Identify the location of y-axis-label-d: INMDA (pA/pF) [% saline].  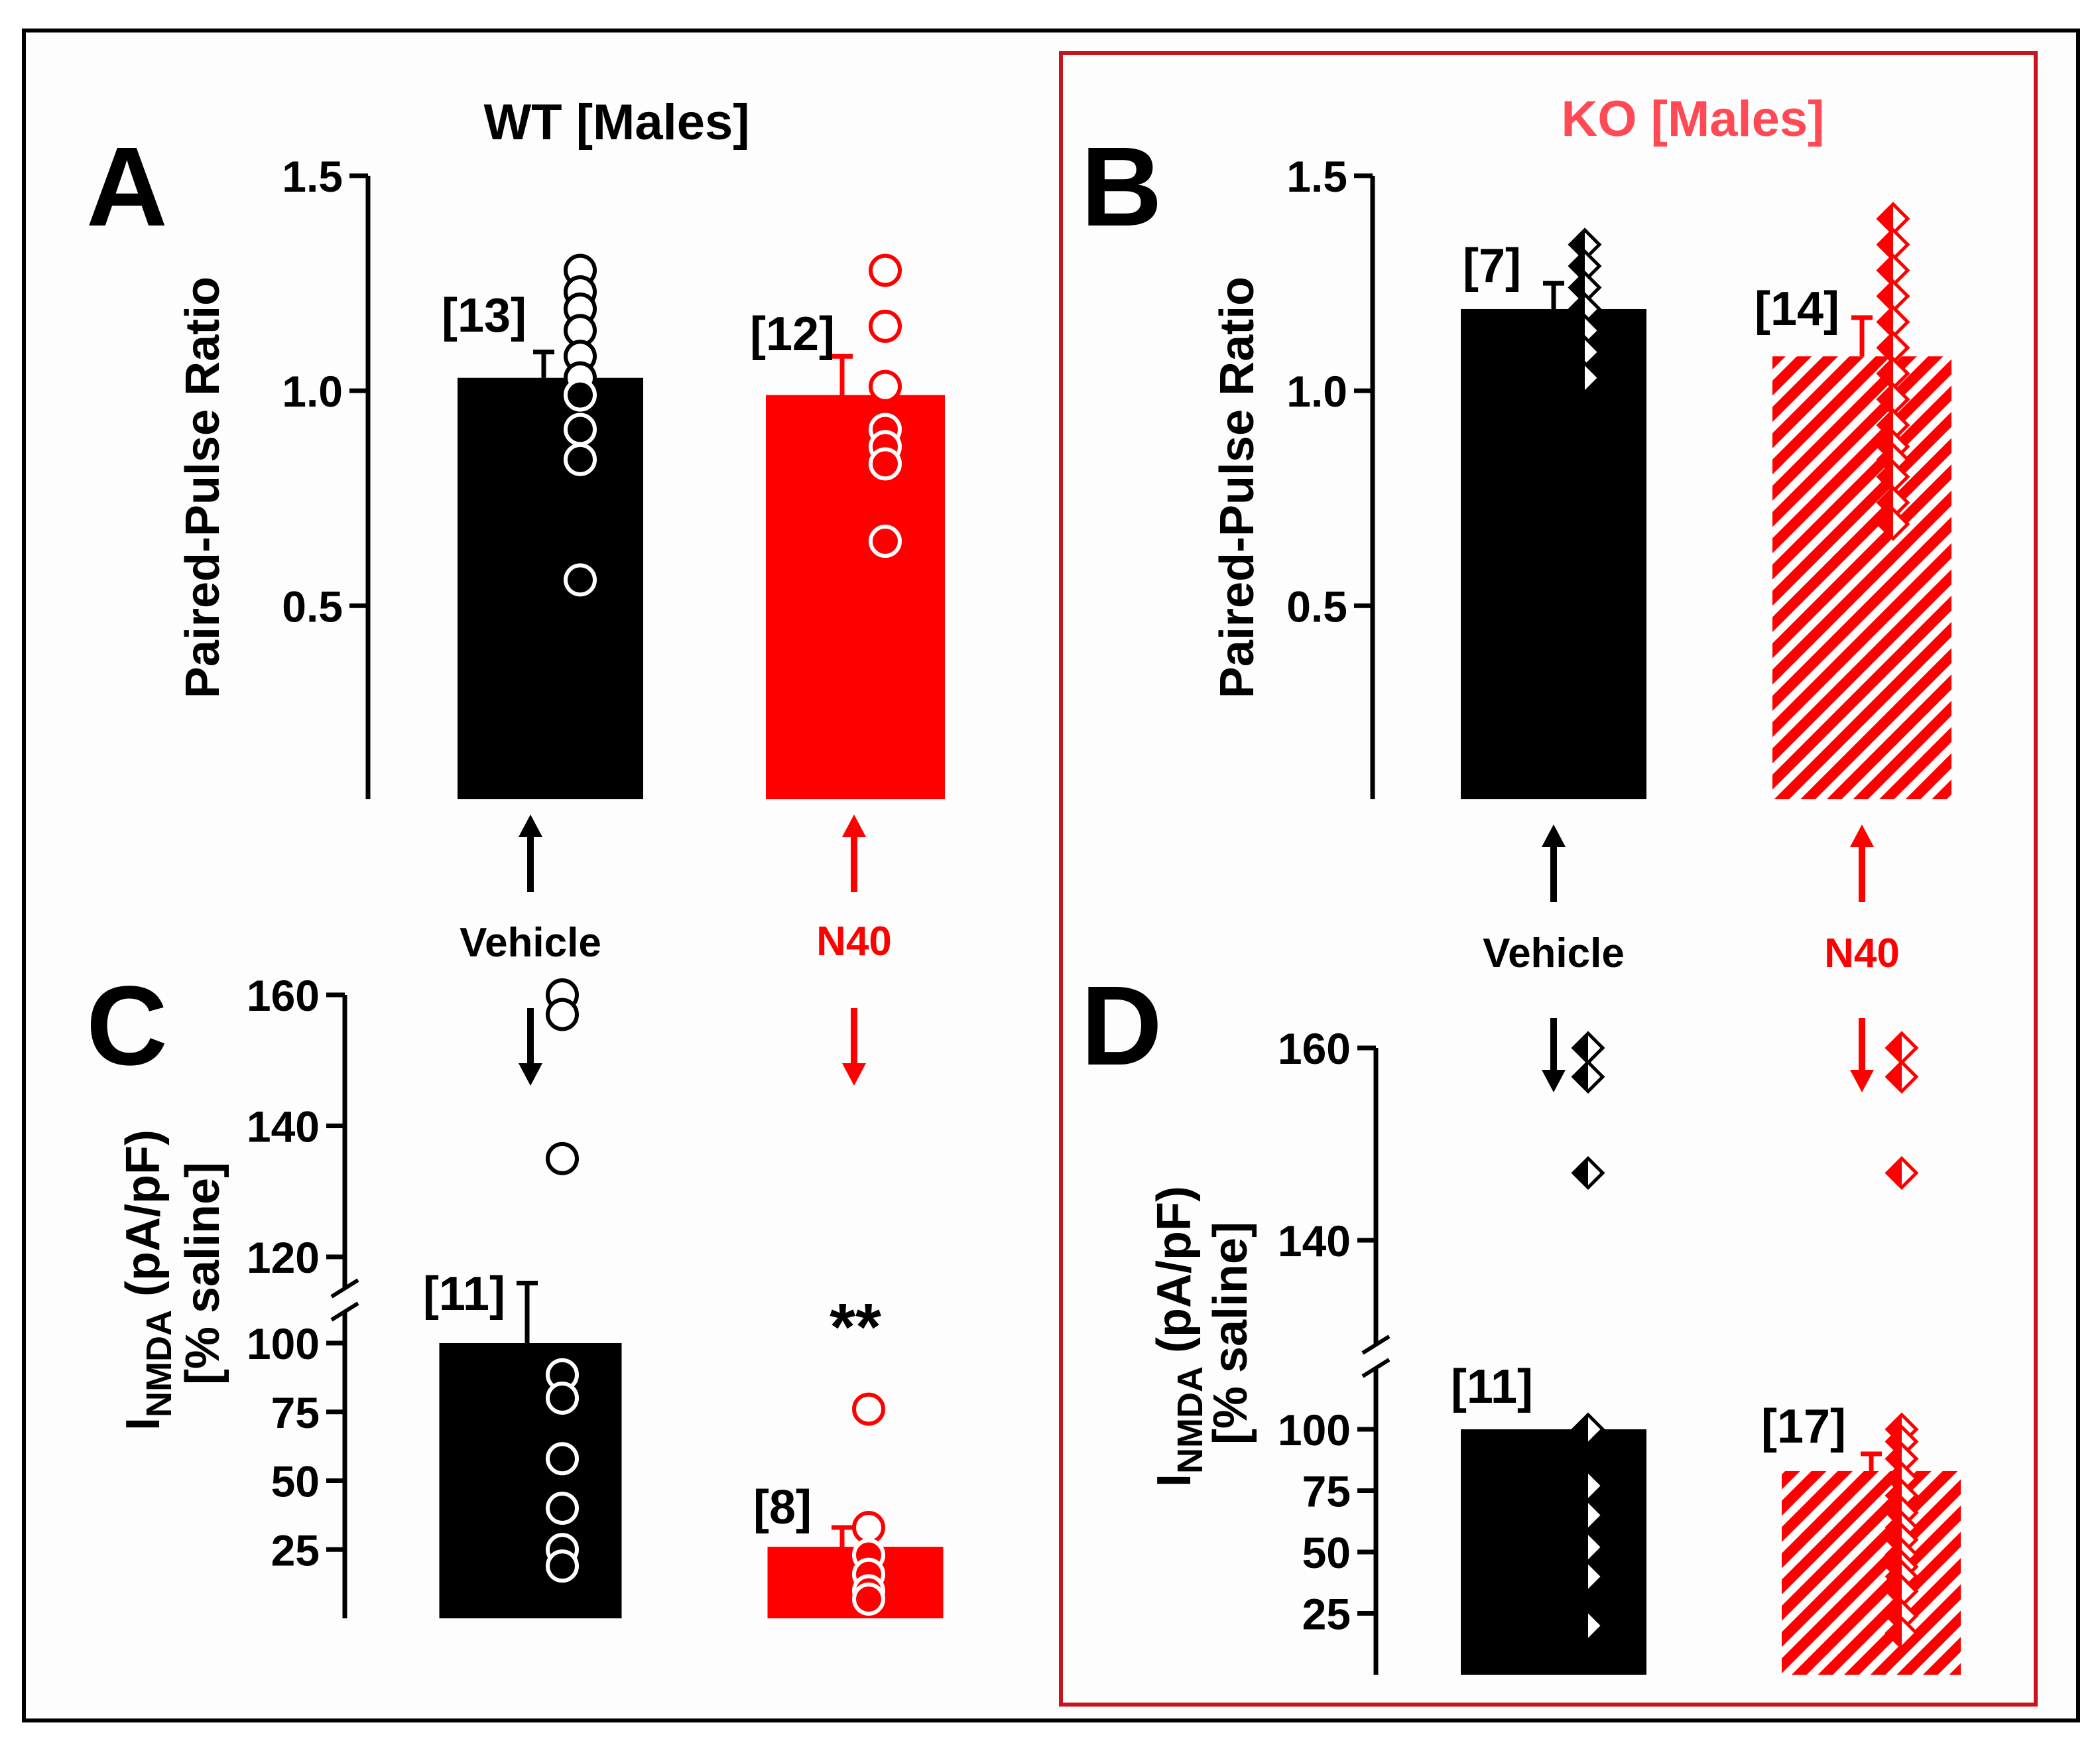
(1202, 1336).